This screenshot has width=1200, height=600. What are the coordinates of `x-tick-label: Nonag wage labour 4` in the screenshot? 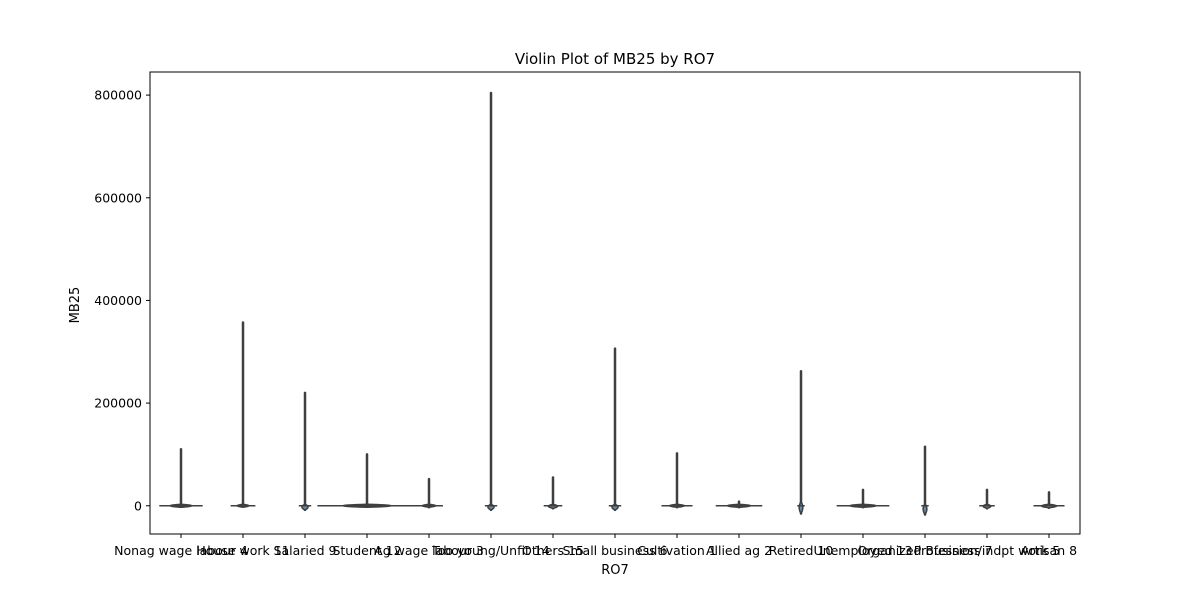 It's located at (181, 550).